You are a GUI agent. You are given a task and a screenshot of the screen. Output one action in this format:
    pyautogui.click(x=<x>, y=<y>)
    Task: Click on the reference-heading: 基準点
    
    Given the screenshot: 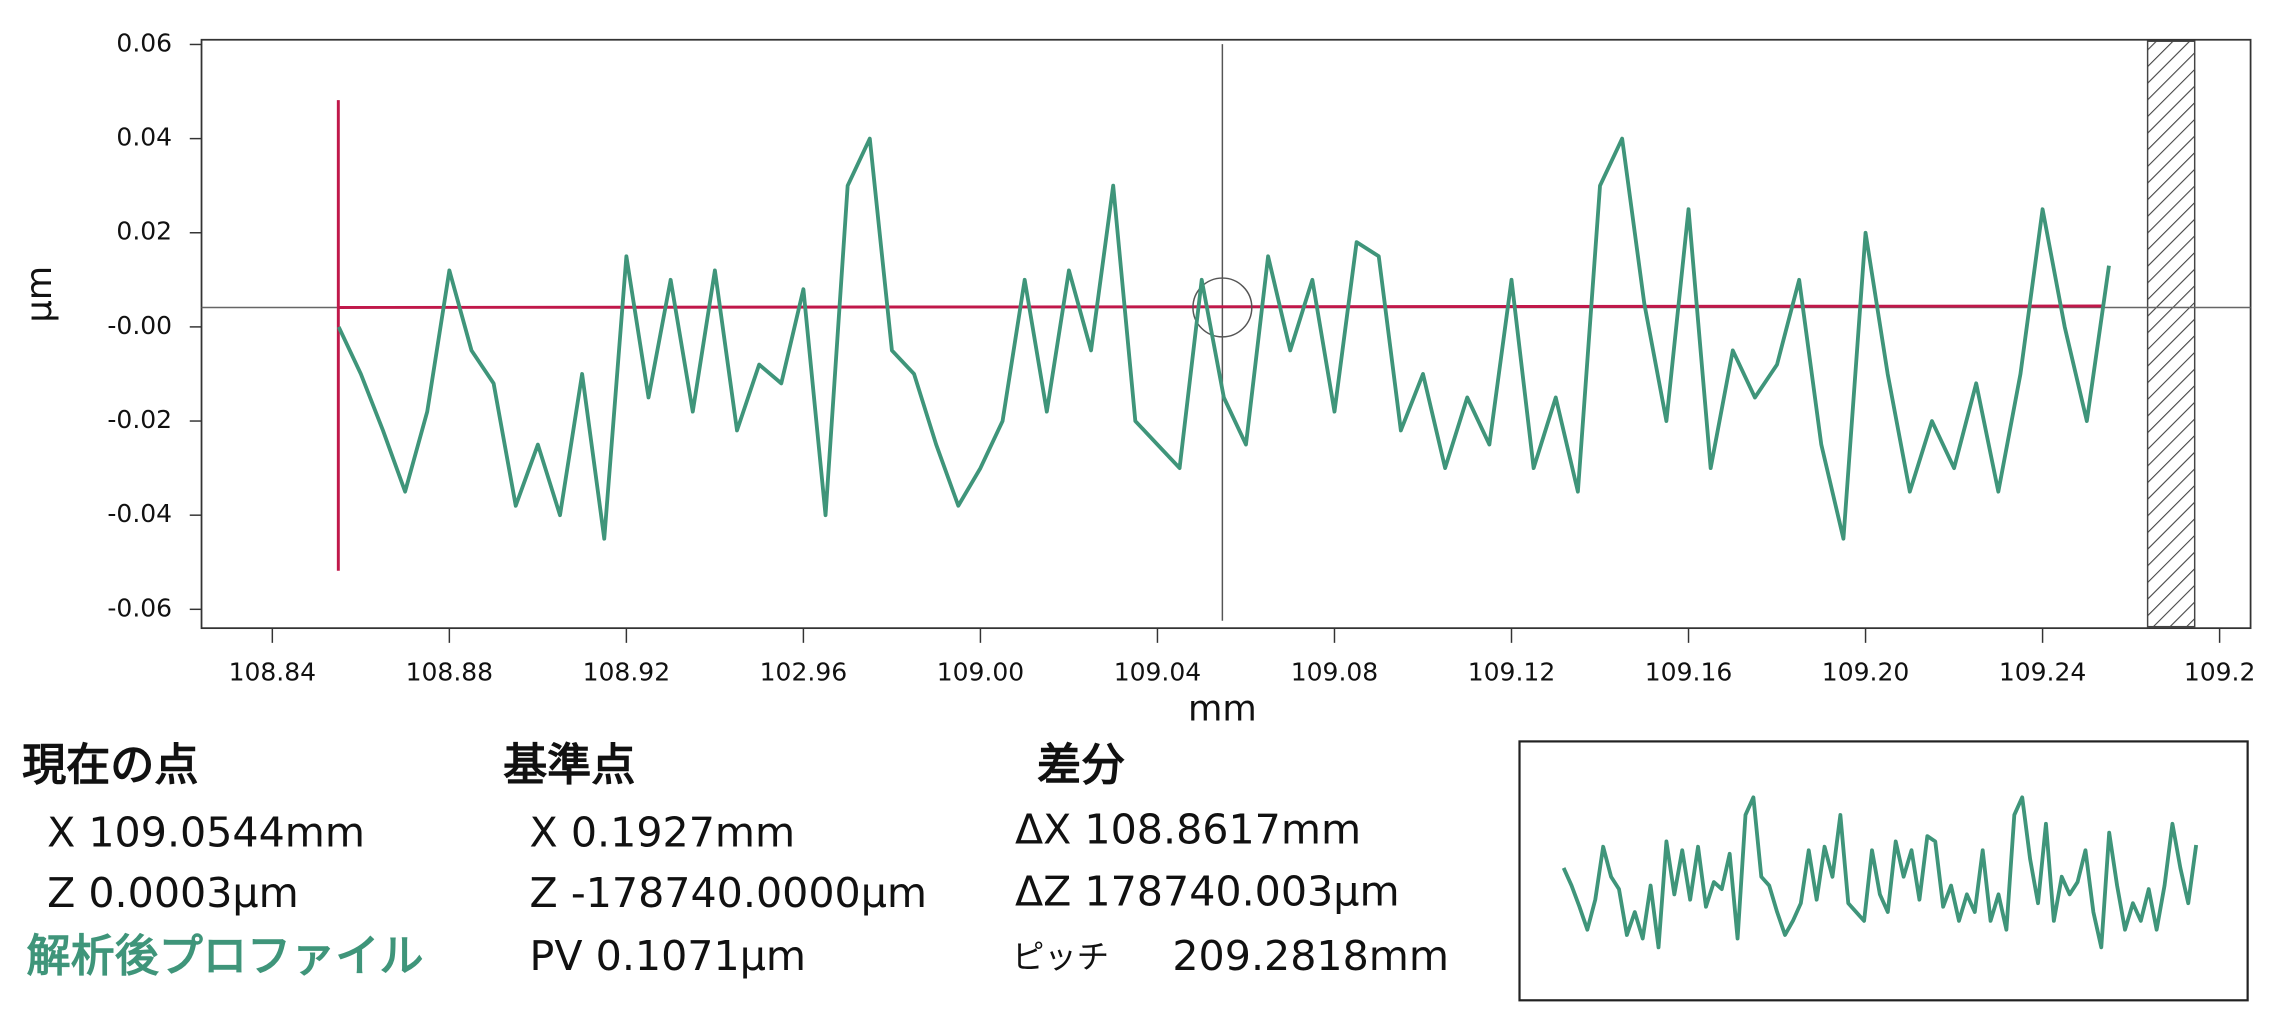 What is the action you would take?
    pyautogui.click(x=569, y=765)
    